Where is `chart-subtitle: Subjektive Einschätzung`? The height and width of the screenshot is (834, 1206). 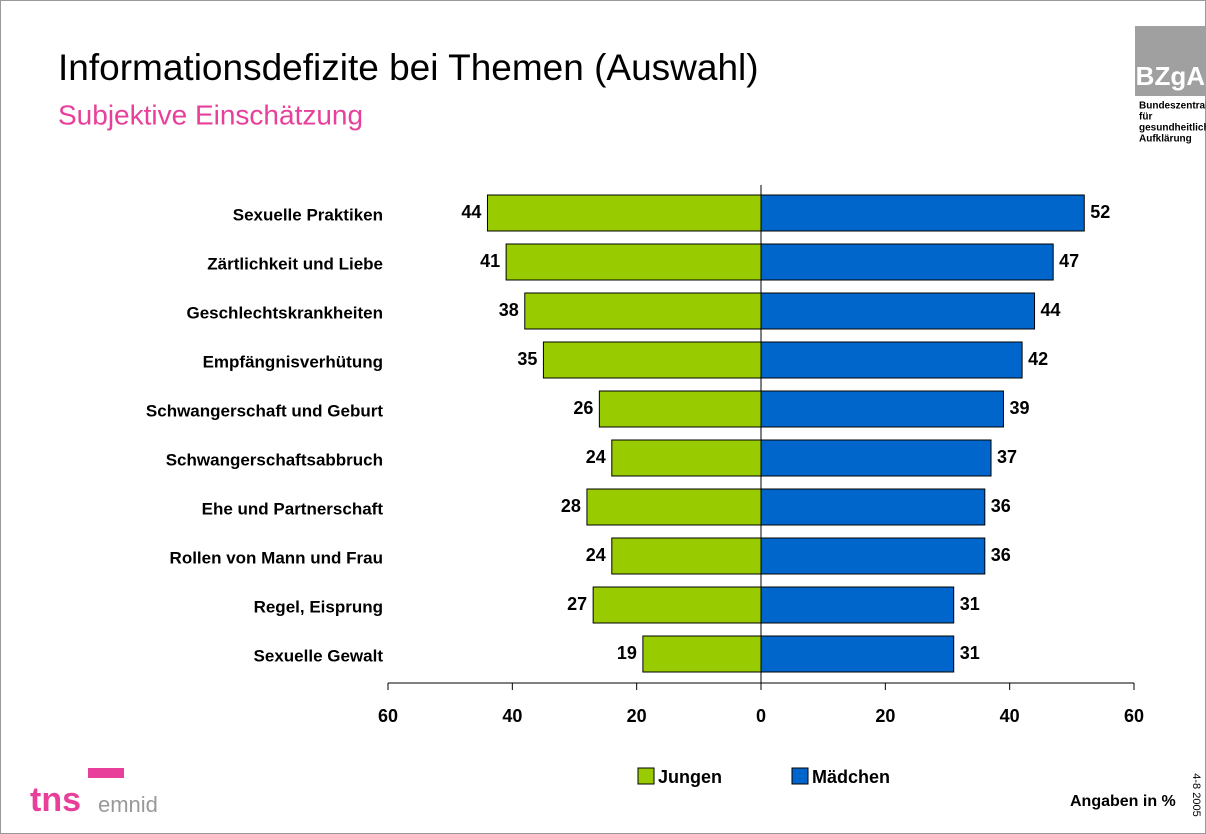
chart-subtitle: Subjektive Einschätzung is located at coordinates (210, 114).